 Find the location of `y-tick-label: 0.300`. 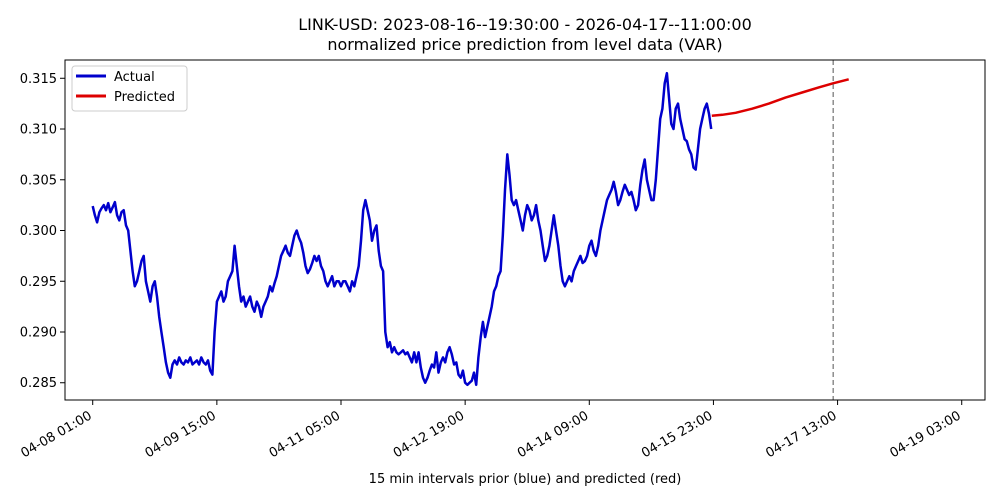

y-tick-label: 0.300 is located at coordinates (38, 231).